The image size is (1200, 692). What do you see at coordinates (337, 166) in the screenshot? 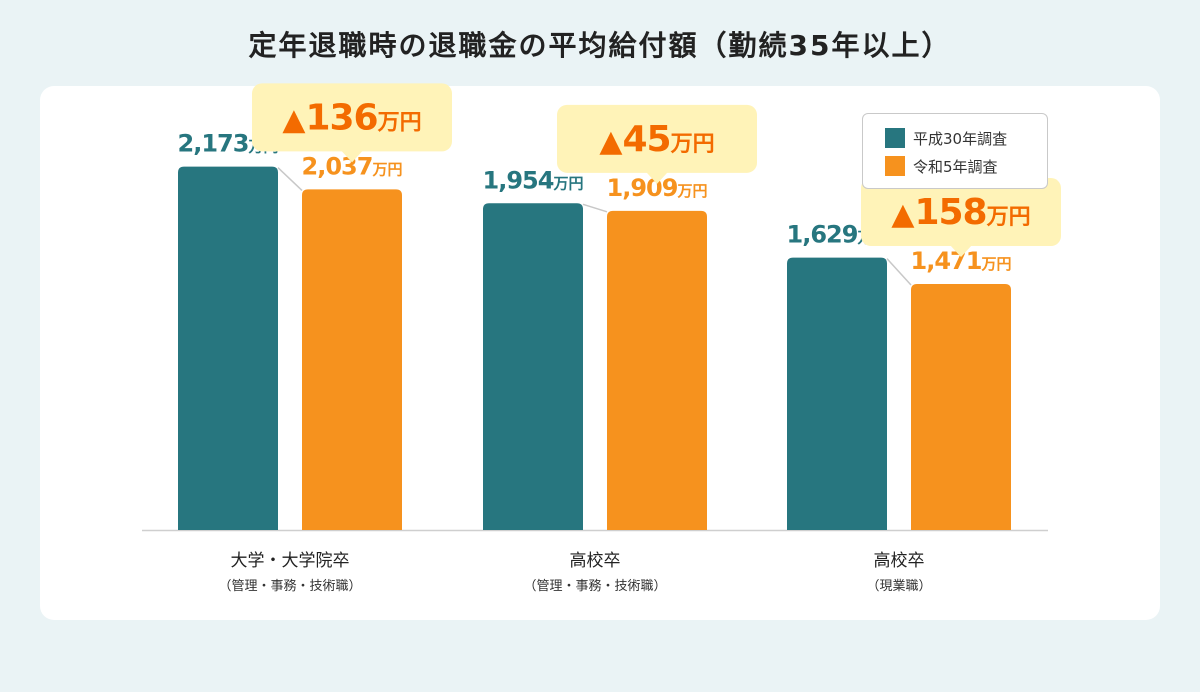
I see `value-label-series2-0-number: 2,037` at bounding box center [337, 166].